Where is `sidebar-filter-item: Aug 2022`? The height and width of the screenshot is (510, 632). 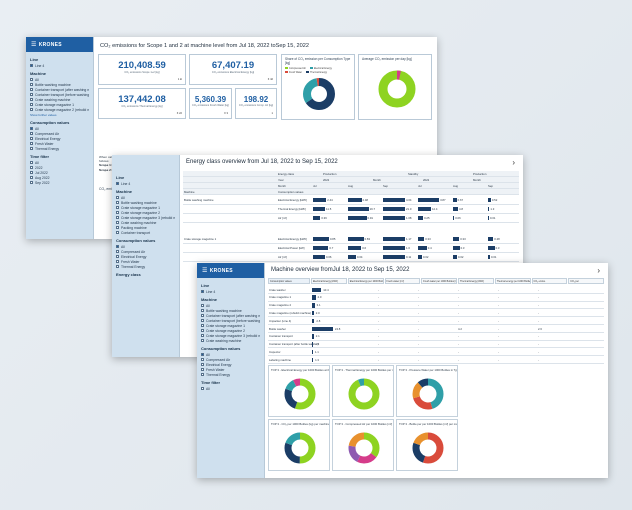 sidebar-filter-item: Aug 2022 is located at coordinates (59, 177).